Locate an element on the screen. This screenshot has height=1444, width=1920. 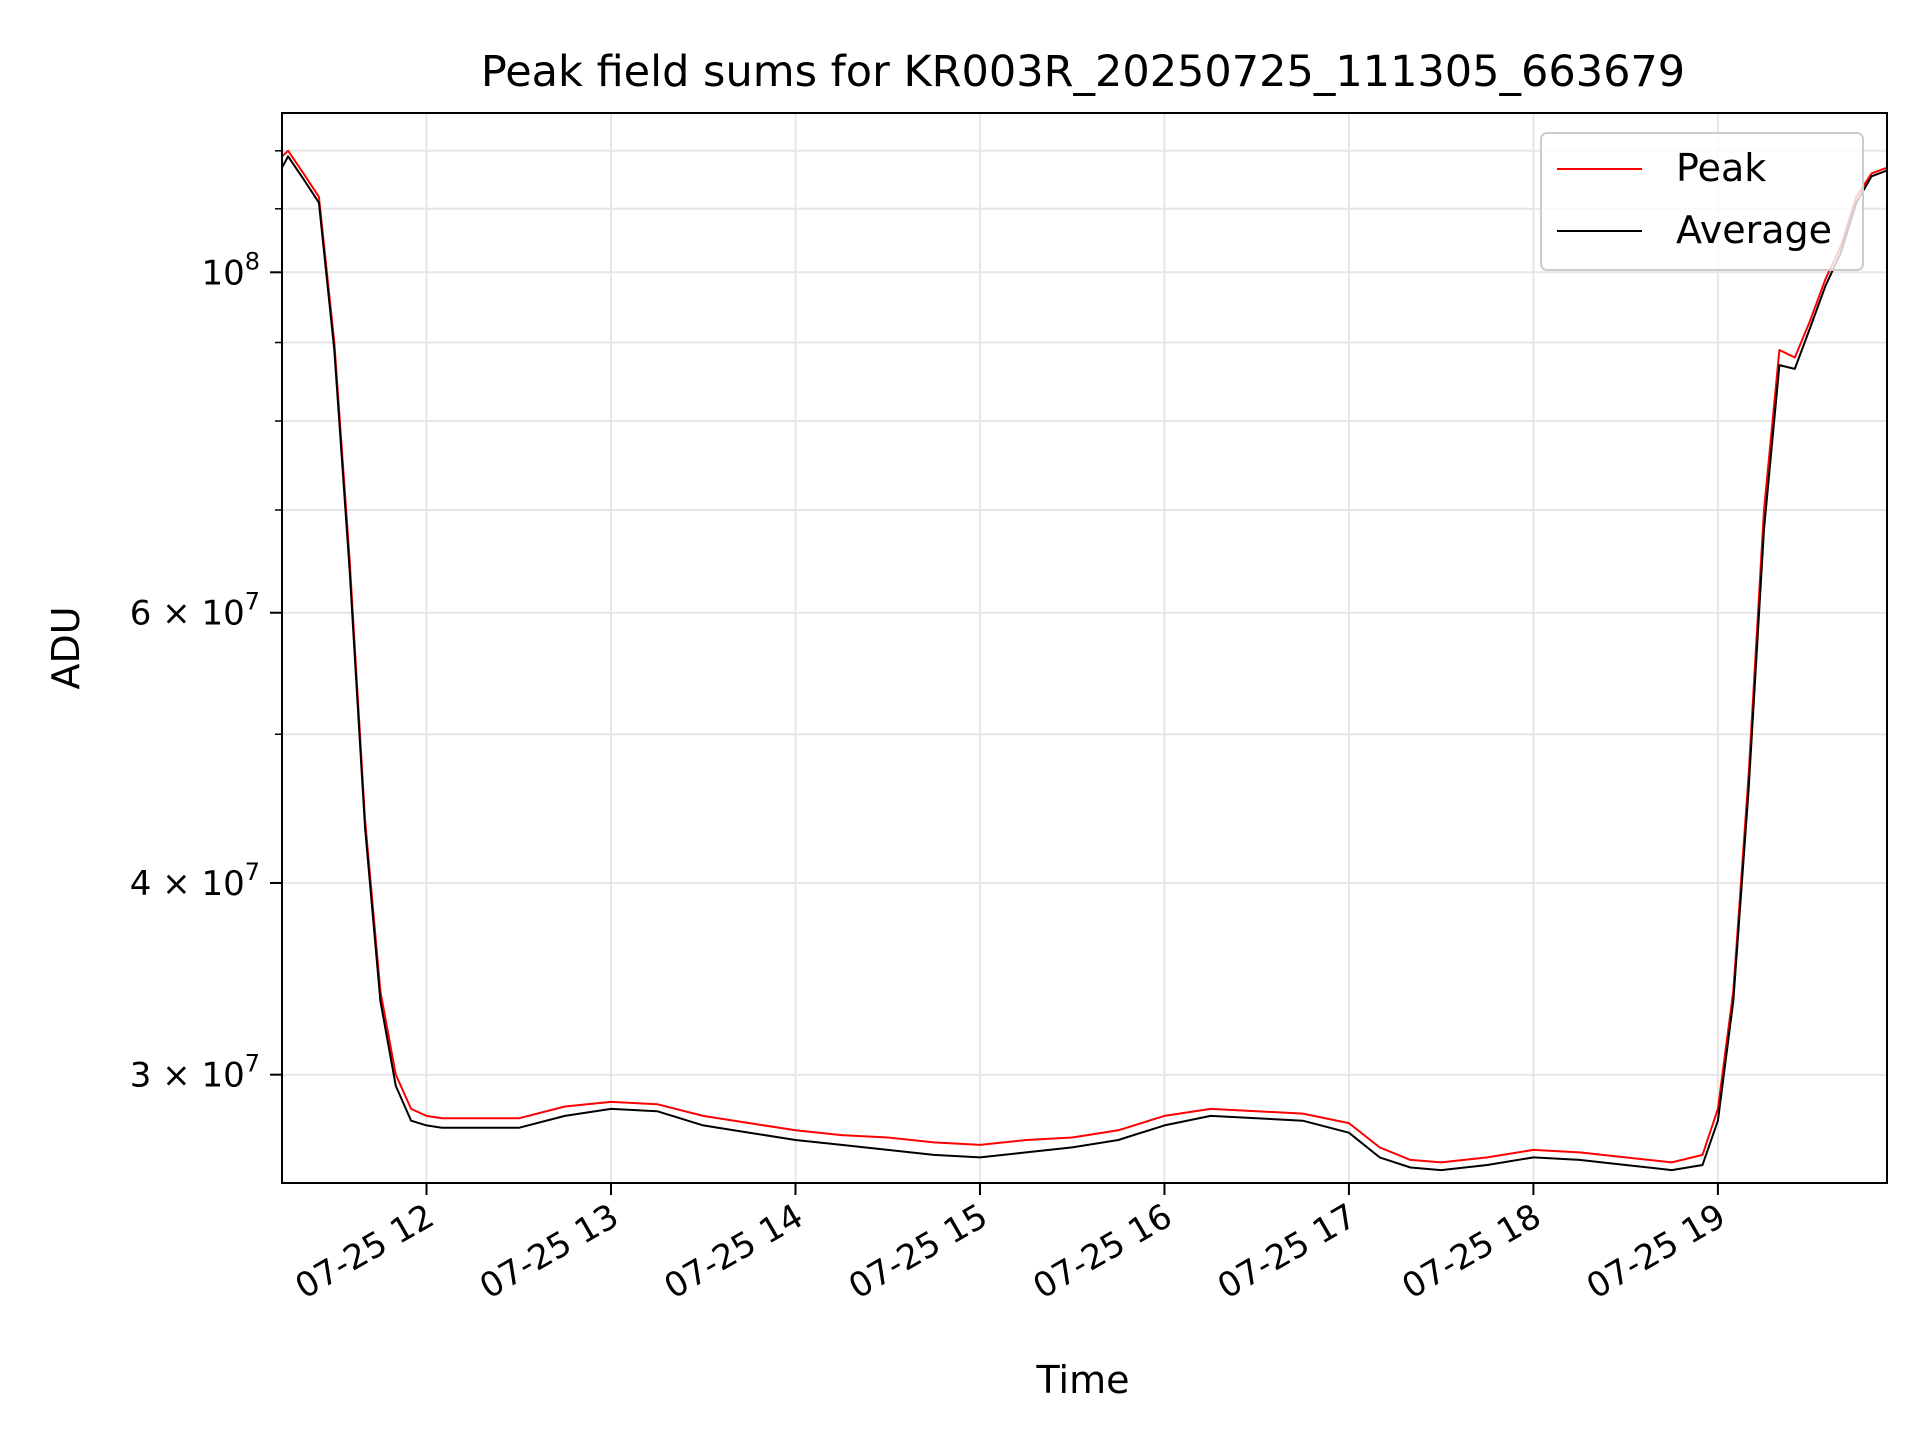
y-tick-label: 3 × 107 is located at coordinates (195, 1073).